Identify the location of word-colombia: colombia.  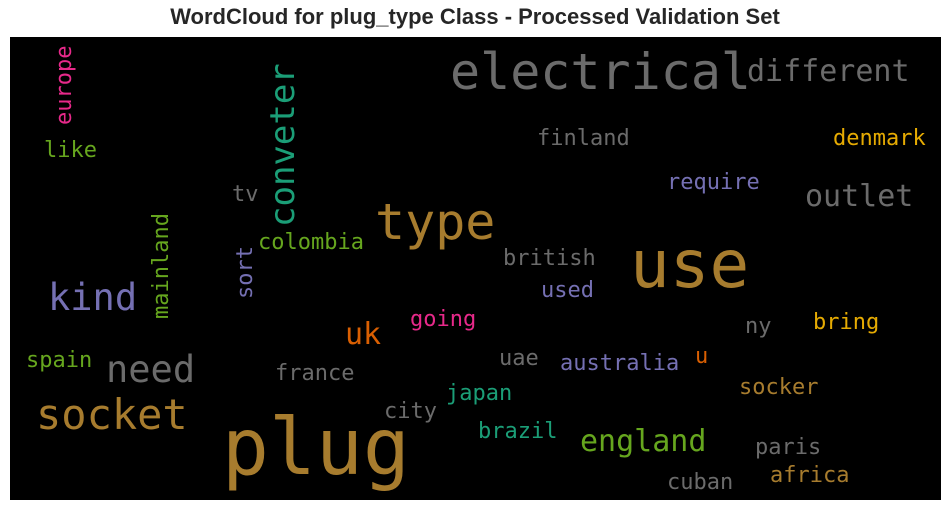
(311, 242).